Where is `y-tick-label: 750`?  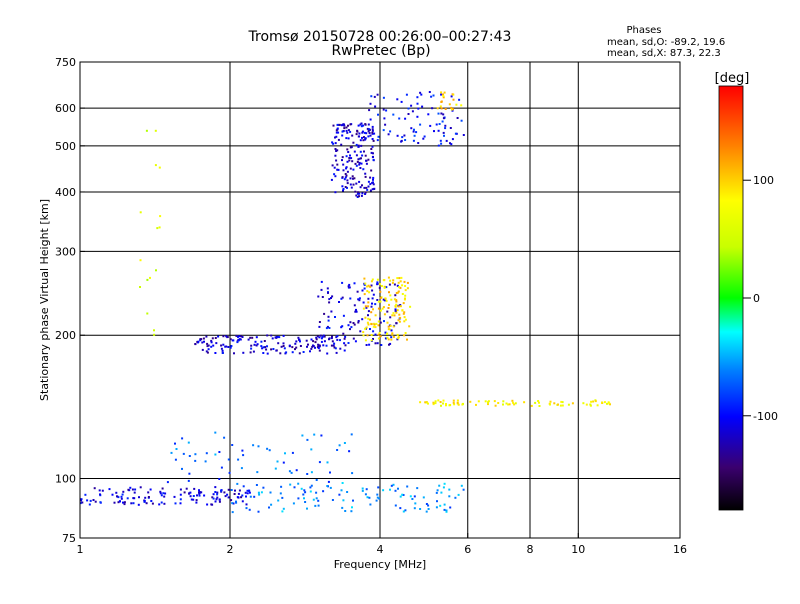 y-tick-label: 750 is located at coordinates (65, 62).